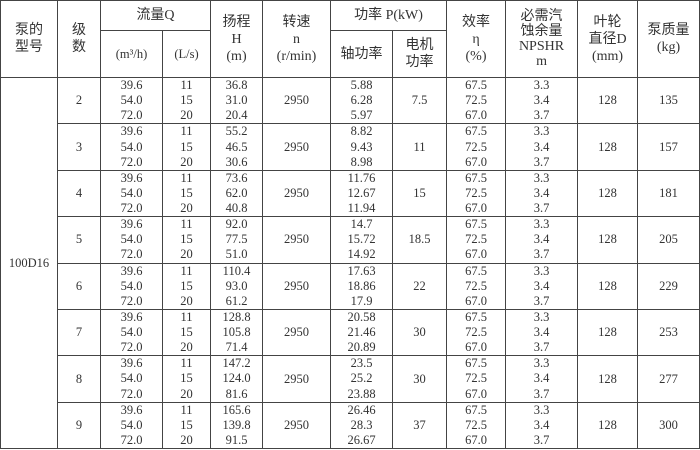 The height and width of the screenshot is (450, 700). I want to click on header-speed: 转速 n (r/min), so click(296, 39).